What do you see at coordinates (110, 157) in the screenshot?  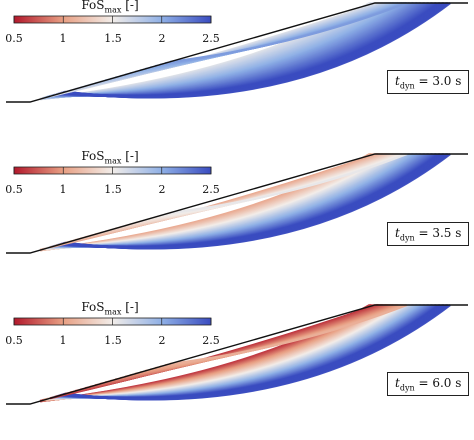 I see `colorbar-title-2: FoSmax [-]` at bounding box center [110, 157].